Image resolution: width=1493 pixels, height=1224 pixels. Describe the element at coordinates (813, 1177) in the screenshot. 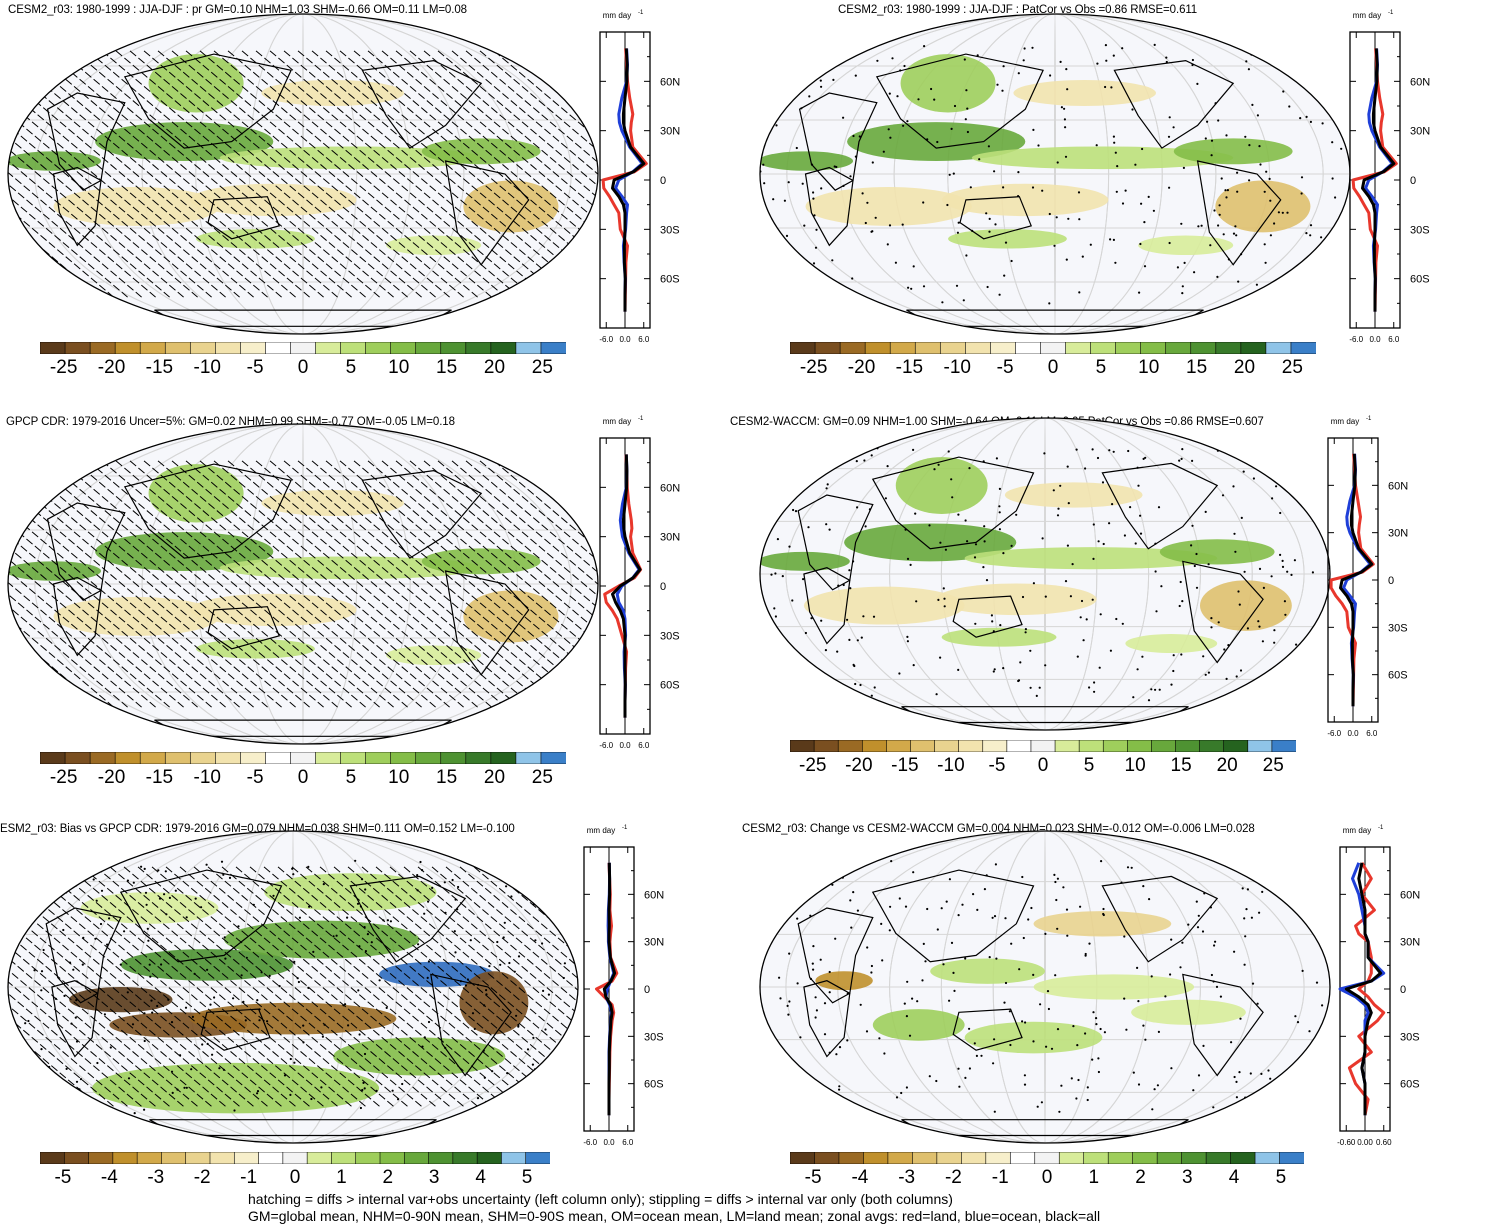

I see `colorbar-label: -5` at that location.